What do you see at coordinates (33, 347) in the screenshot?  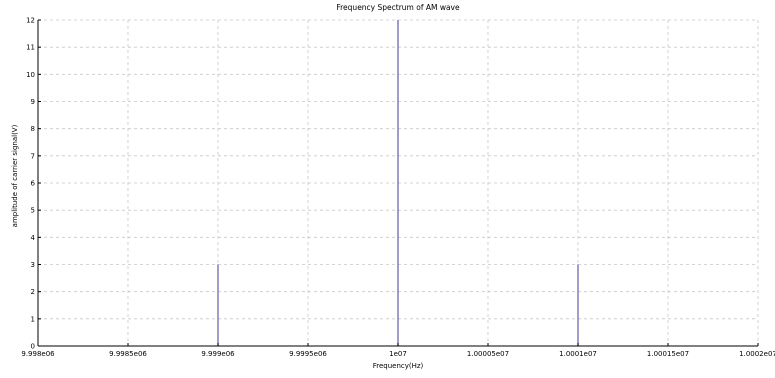 I see `y-tick-label: 0` at bounding box center [33, 347].